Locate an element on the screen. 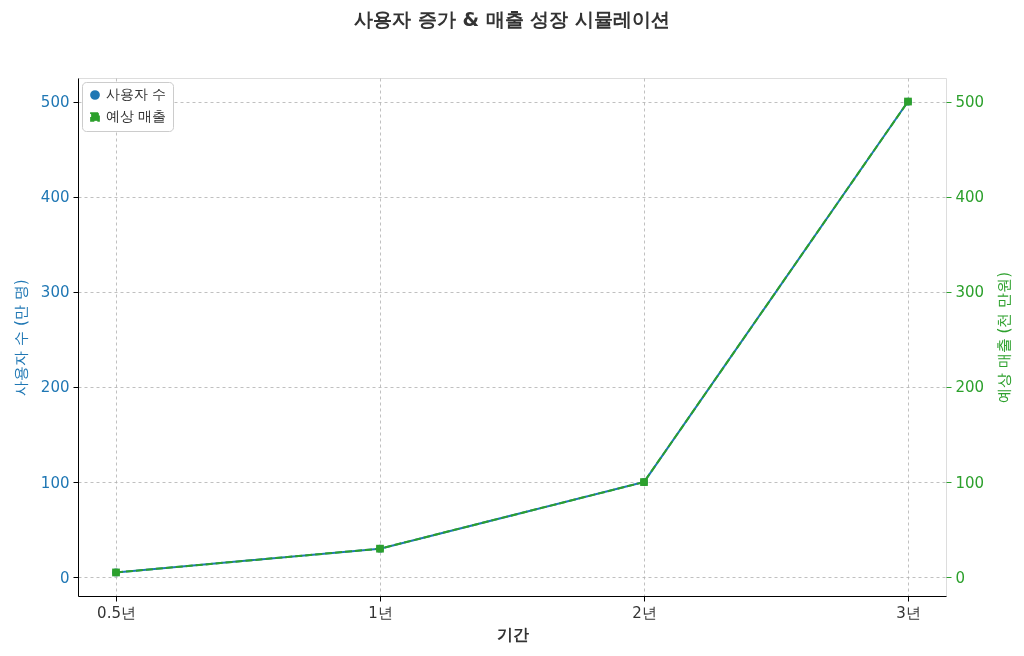  x-tick-label: 3년 is located at coordinates (908, 612).